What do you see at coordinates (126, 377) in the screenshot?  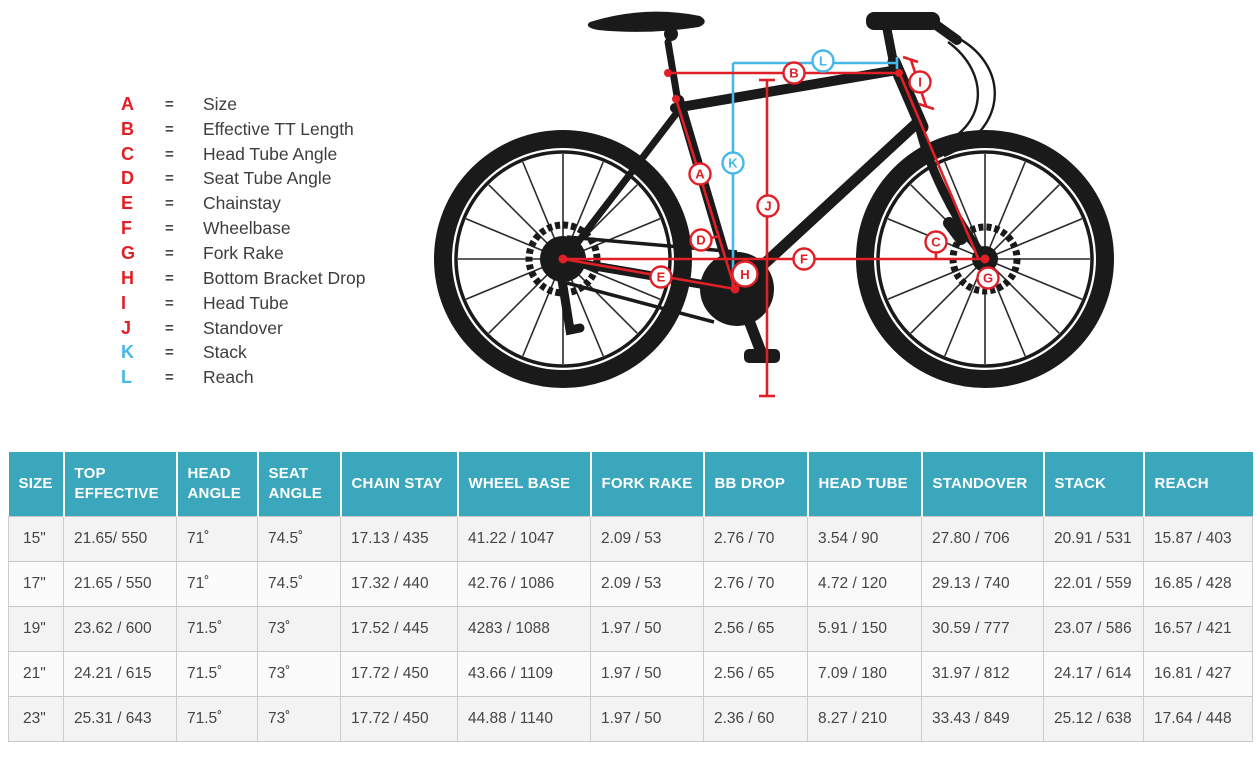 I see `legend-letter: L` at bounding box center [126, 377].